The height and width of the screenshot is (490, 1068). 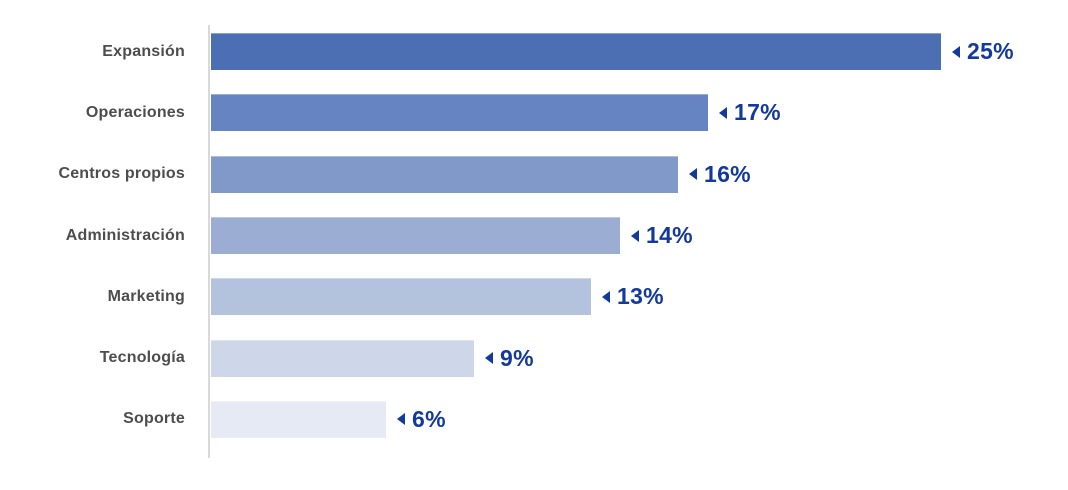 I want to click on value-label: 16%, so click(x=720, y=174).